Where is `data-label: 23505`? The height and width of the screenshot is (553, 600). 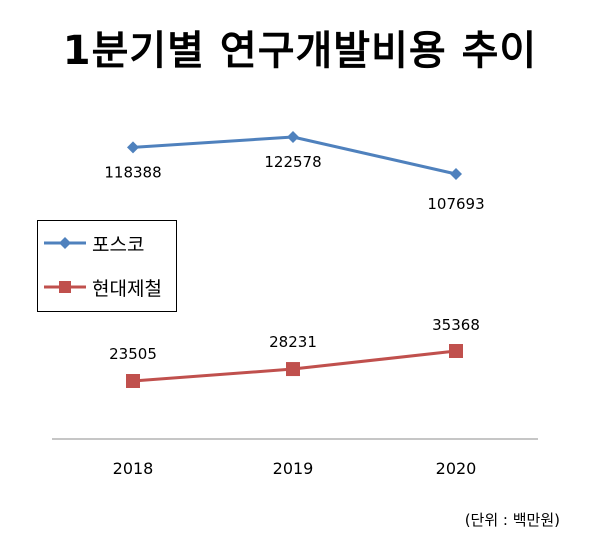 data-label: 23505 is located at coordinates (133, 354).